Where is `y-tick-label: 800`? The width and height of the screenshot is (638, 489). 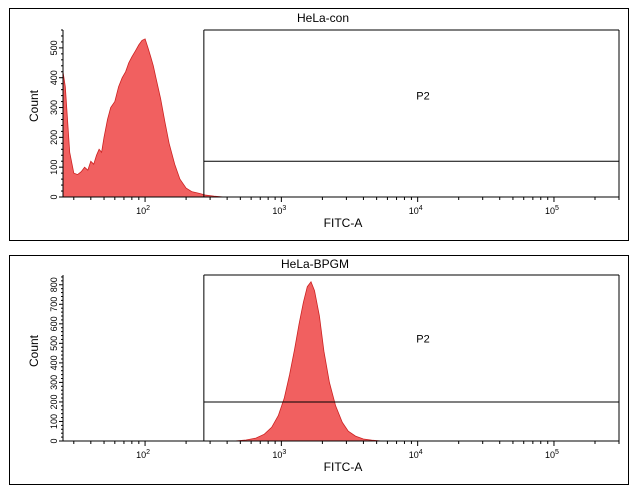
y-tick-label: 800 is located at coordinates (54, 284).